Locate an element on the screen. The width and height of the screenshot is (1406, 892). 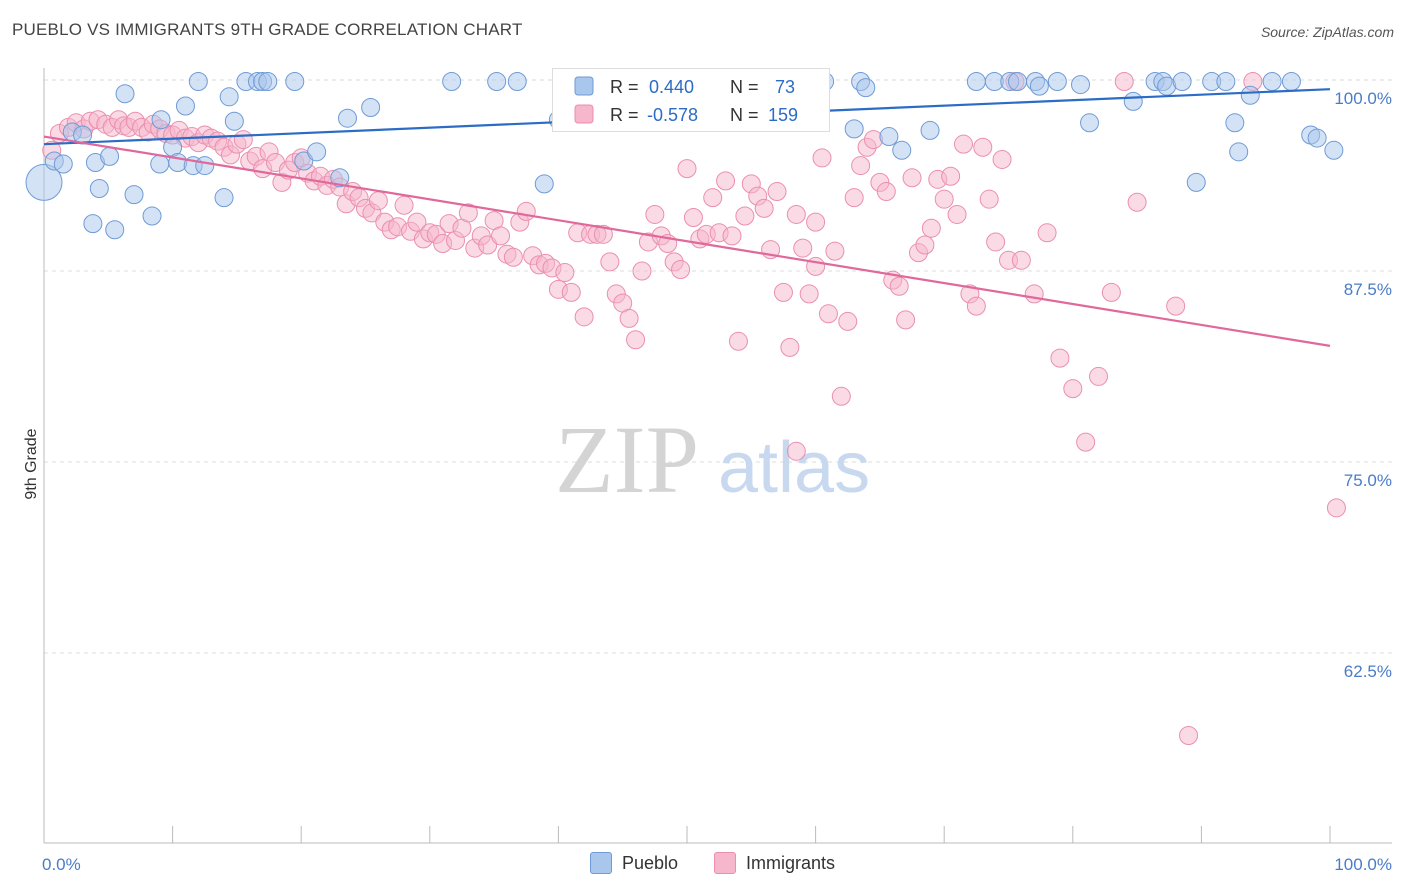
y-axis-label: 9th Grade is located at coordinates (31, 463).